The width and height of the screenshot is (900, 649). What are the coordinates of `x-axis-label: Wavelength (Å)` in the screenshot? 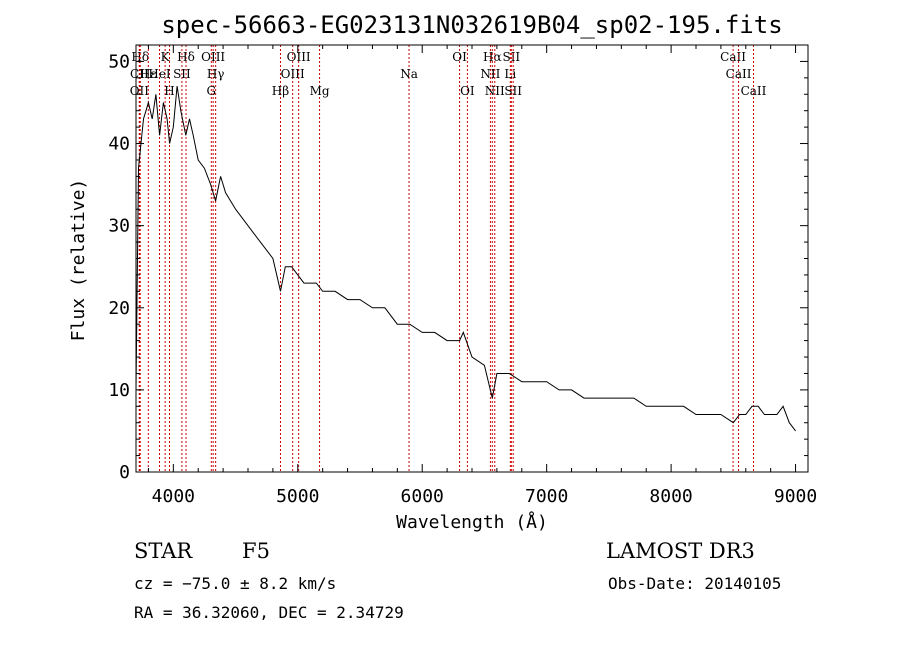 It's located at (472, 522).